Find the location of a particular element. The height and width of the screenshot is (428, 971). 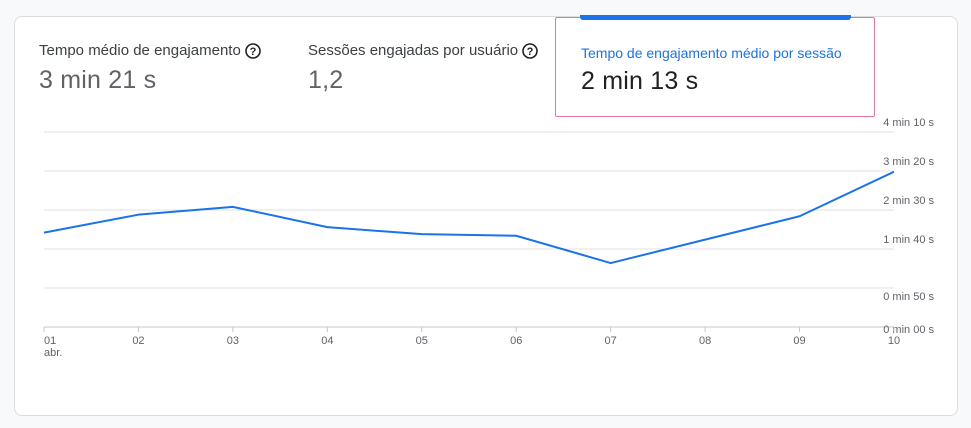

y-tick-label: 0 min 00 s is located at coordinates (908, 330).